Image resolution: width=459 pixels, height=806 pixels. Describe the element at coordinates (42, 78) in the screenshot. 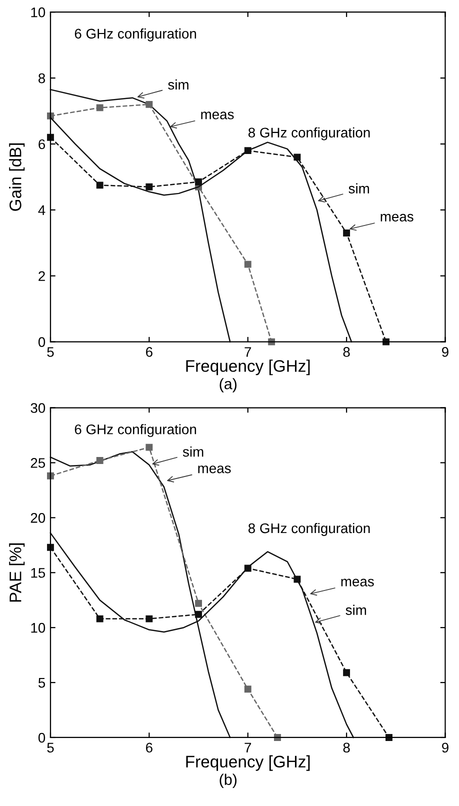

I see `y-tick-label: 8` at that location.